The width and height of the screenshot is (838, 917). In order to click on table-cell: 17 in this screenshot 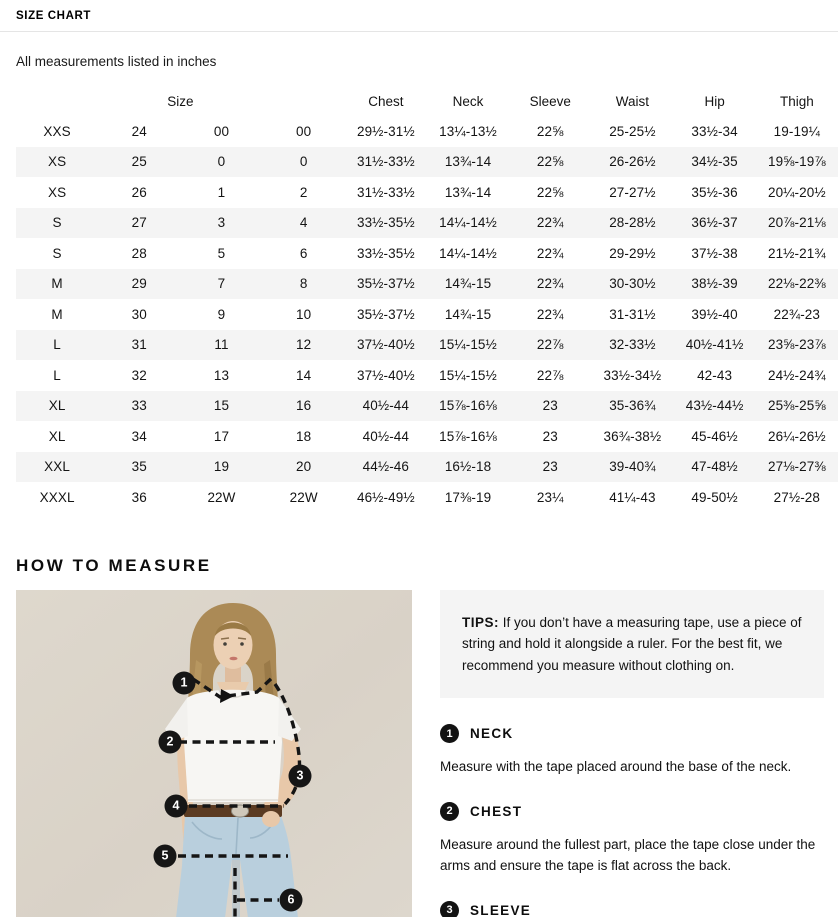, I will do `click(221, 436)`.